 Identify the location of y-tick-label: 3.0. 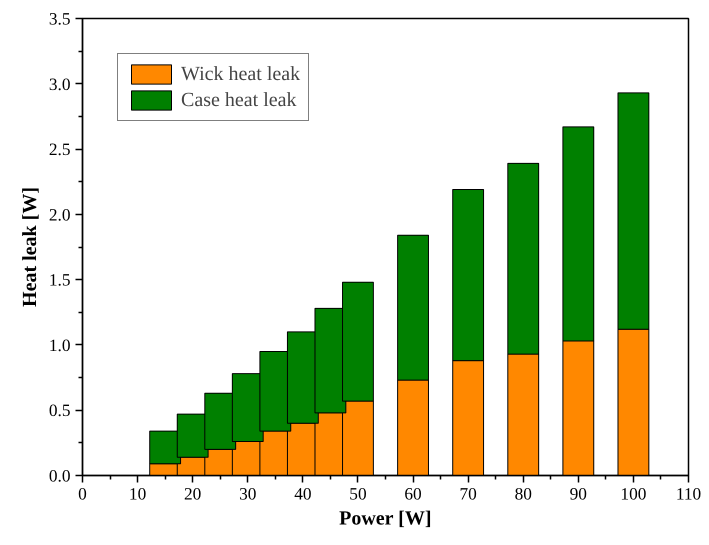
(59, 84).